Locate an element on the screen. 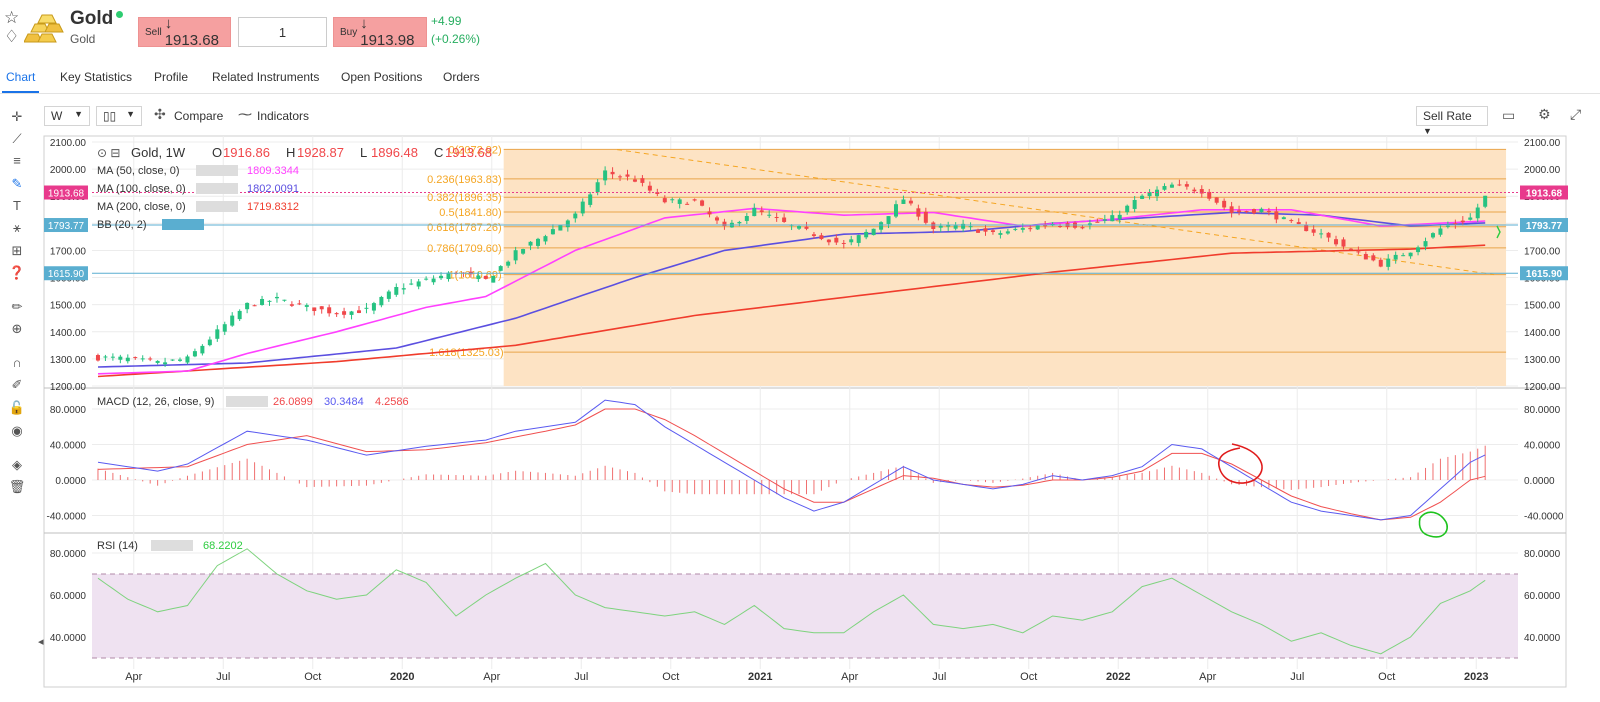  fib-level-label: 0.618(1787.26) is located at coordinates (464, 228).